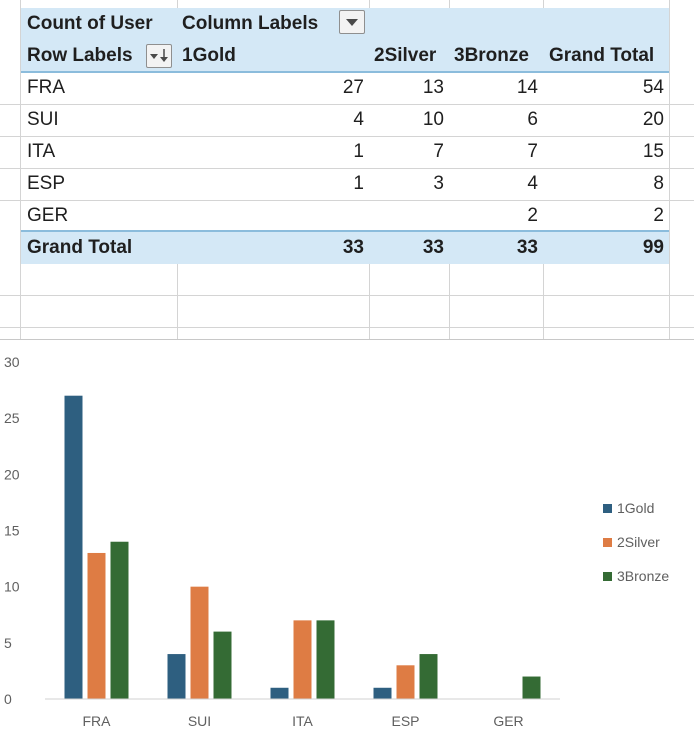  I want to click on cell-sui-gold: 4, so click(358, 119).